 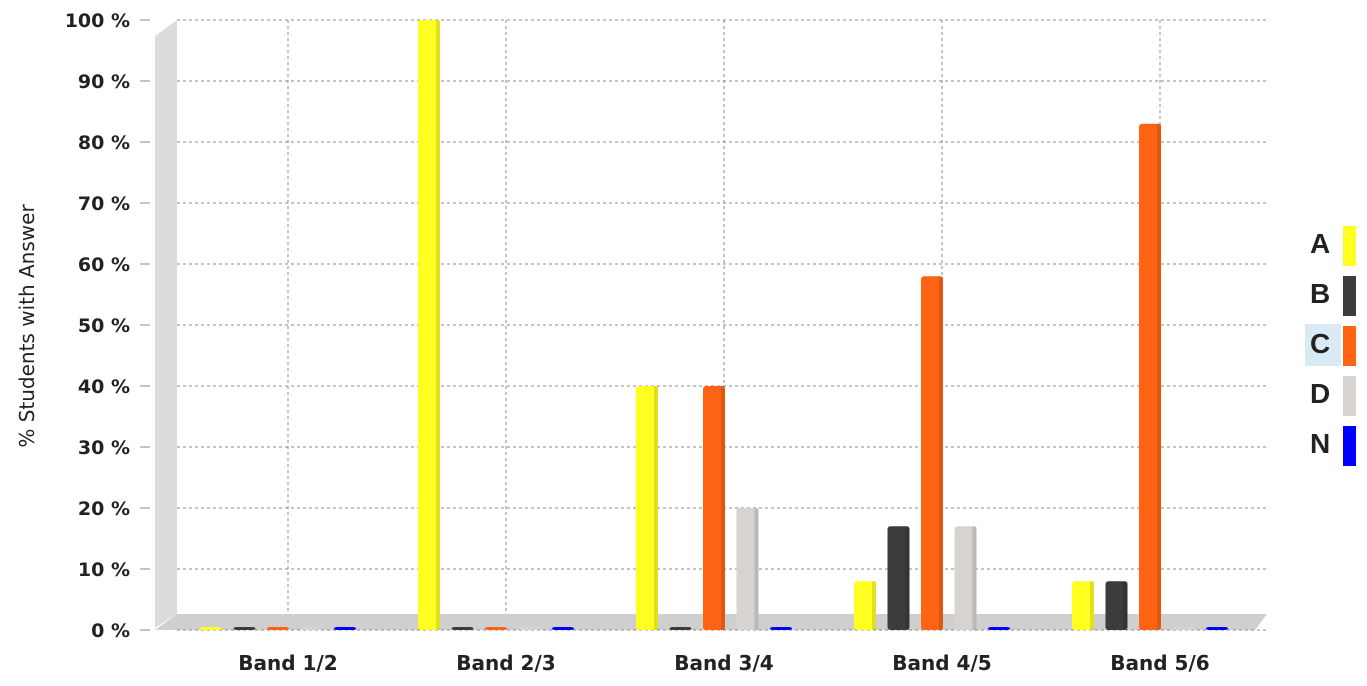 I want to click on x-category-label: Band 3/4, so click(x=723, y=663).